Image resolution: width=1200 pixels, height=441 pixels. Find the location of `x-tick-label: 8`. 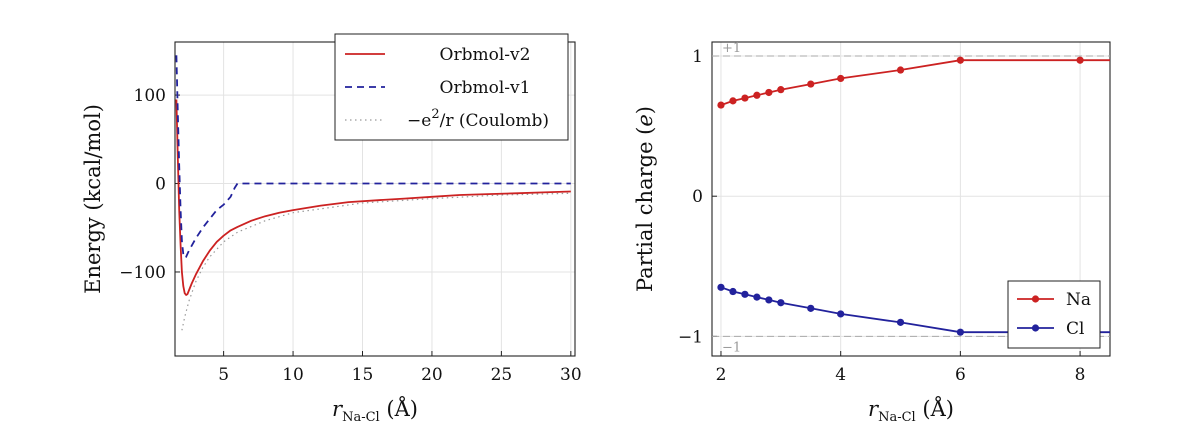

x-tick-label: 8 is located at coordinates (1080, 375).